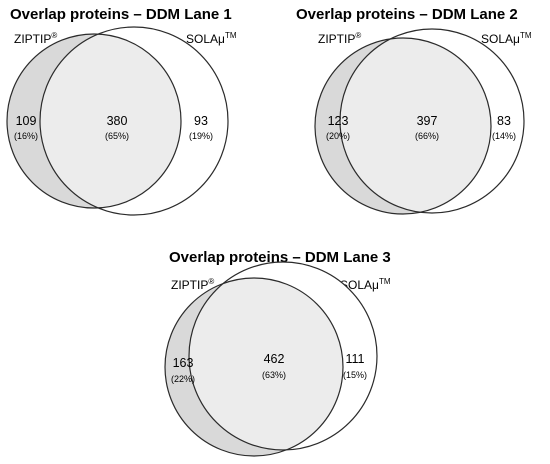 The height and width of the screenshot is (464, 550). Describe the element at coordinates (280, 257) in the screenshot. I see `venn-title: Overlap proteins – DDM Lane 3` at that location.